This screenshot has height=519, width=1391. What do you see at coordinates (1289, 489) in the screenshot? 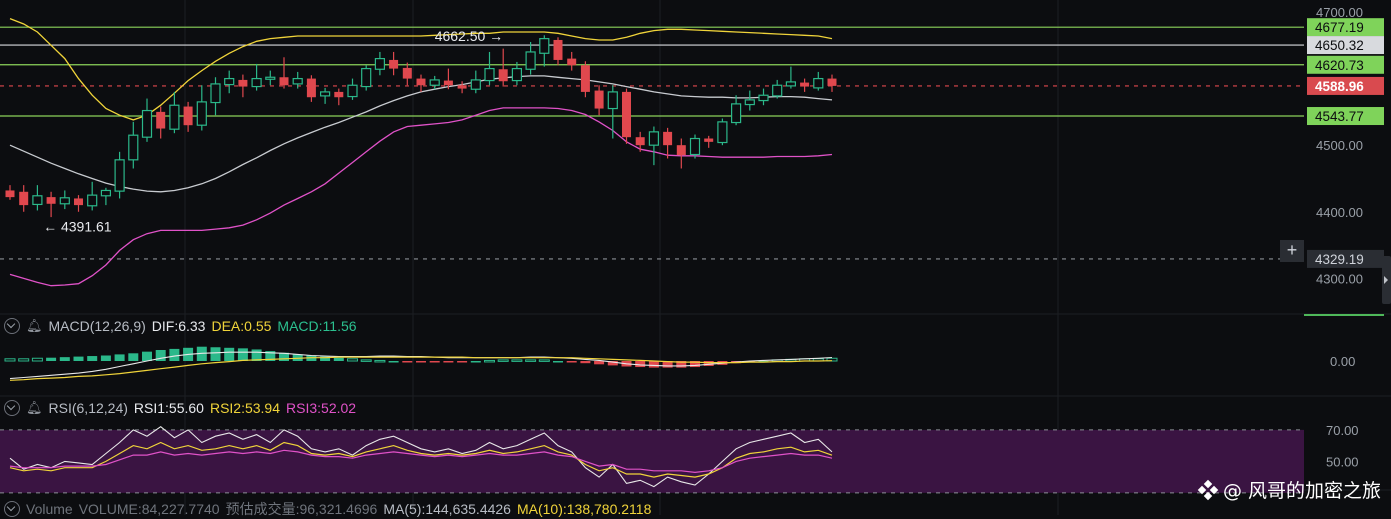
I see `watermark: @ 风哥的加密之旅` at bounding box center [1289, 489].